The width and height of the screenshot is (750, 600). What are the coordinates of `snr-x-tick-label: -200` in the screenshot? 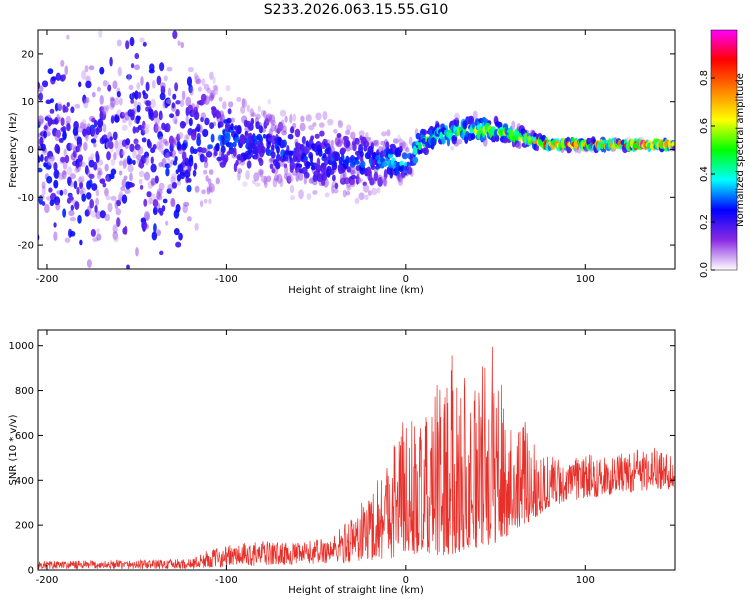 It's located at (47, 580).